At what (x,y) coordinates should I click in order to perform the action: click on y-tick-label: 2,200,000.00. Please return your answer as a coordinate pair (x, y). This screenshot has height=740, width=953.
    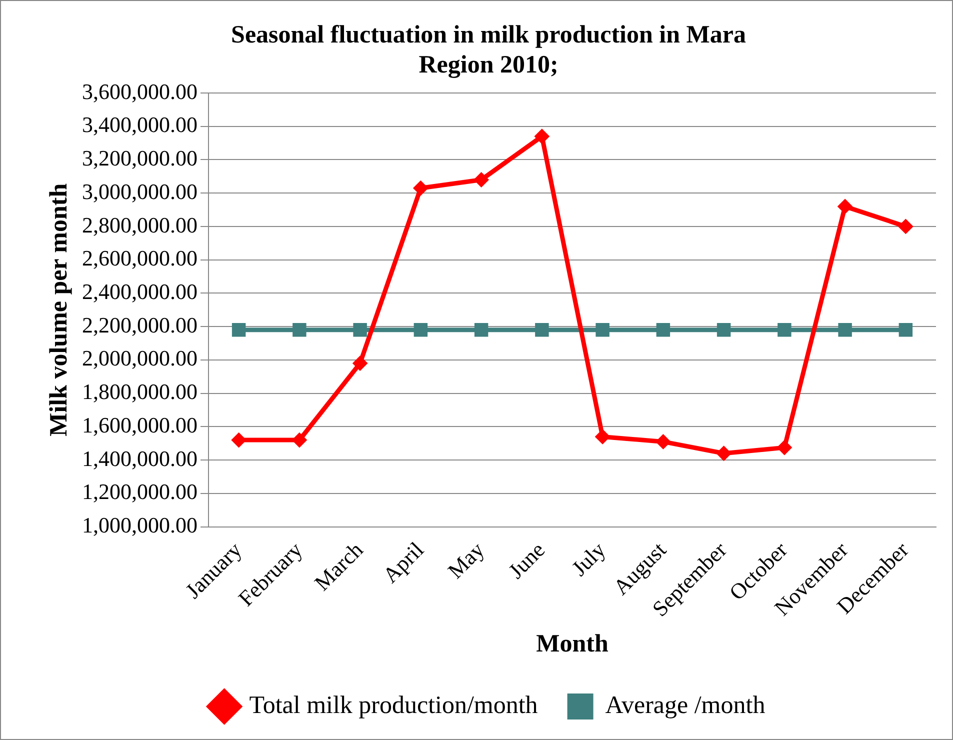
    Looking at the image, I should click on (140, 325).